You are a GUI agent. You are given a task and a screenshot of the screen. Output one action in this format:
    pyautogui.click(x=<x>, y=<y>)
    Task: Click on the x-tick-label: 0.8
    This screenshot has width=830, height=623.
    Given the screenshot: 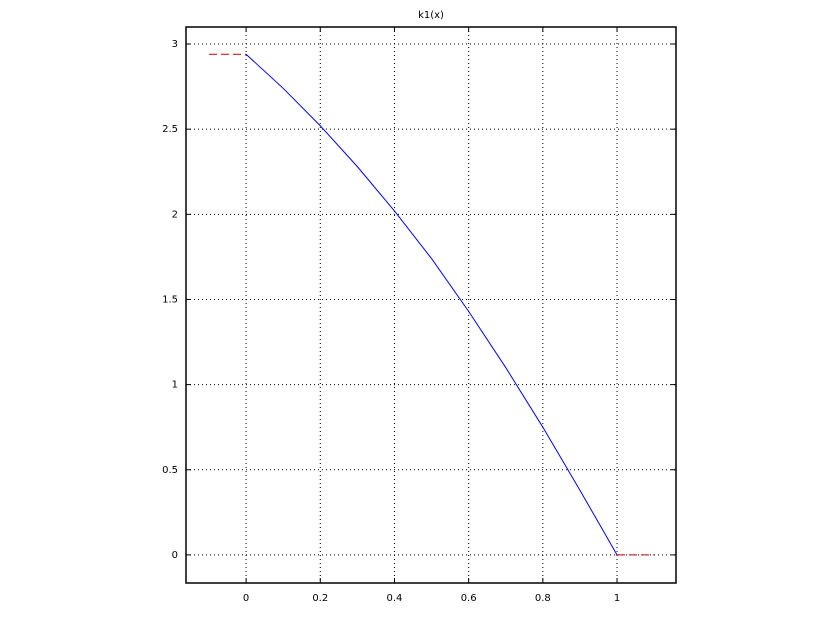 What is the action you would take?
    pyautogui.click(x=543, y=598)
    